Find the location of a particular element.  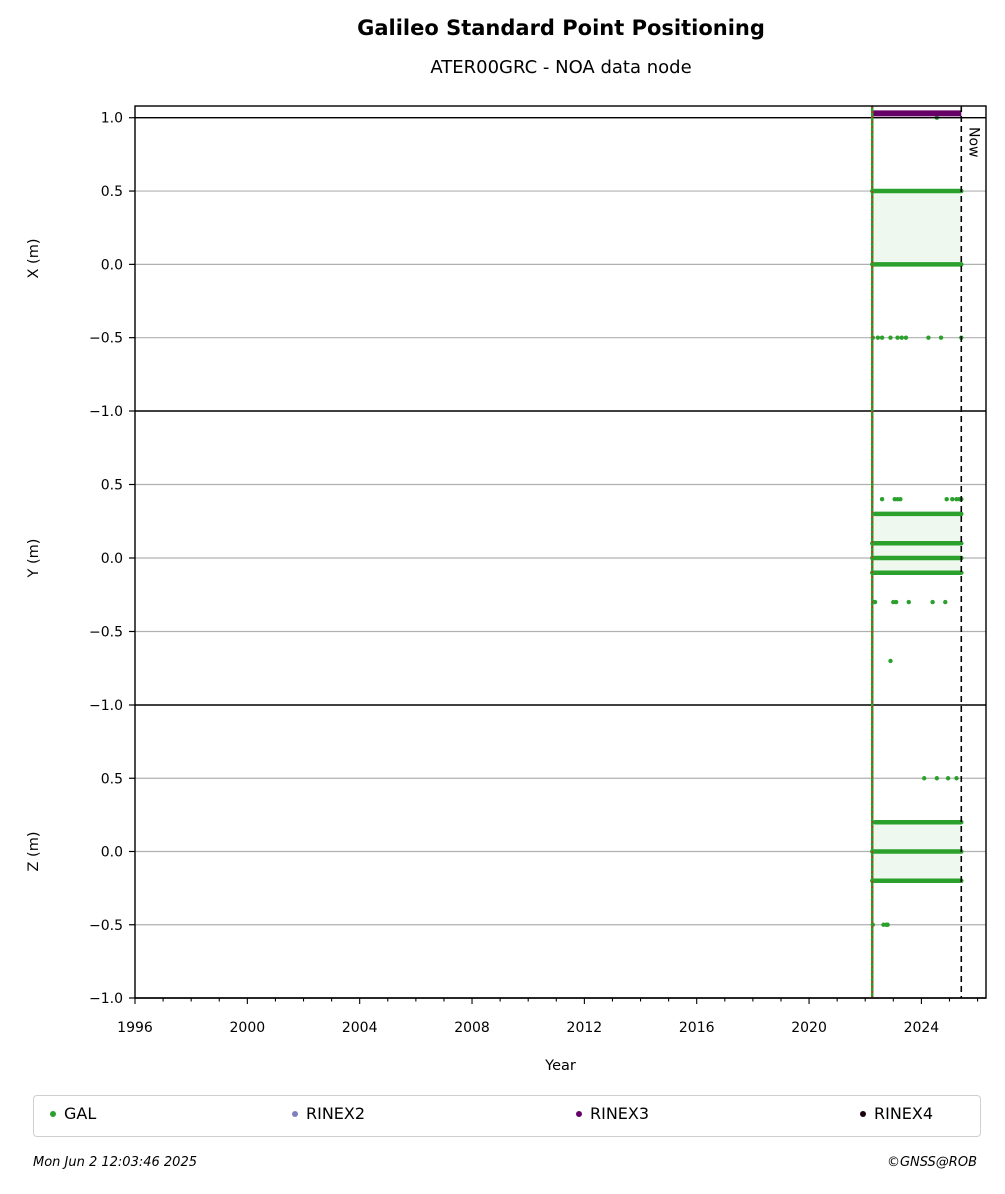

legend-marker-gal is located at coordinates (53, 1113).